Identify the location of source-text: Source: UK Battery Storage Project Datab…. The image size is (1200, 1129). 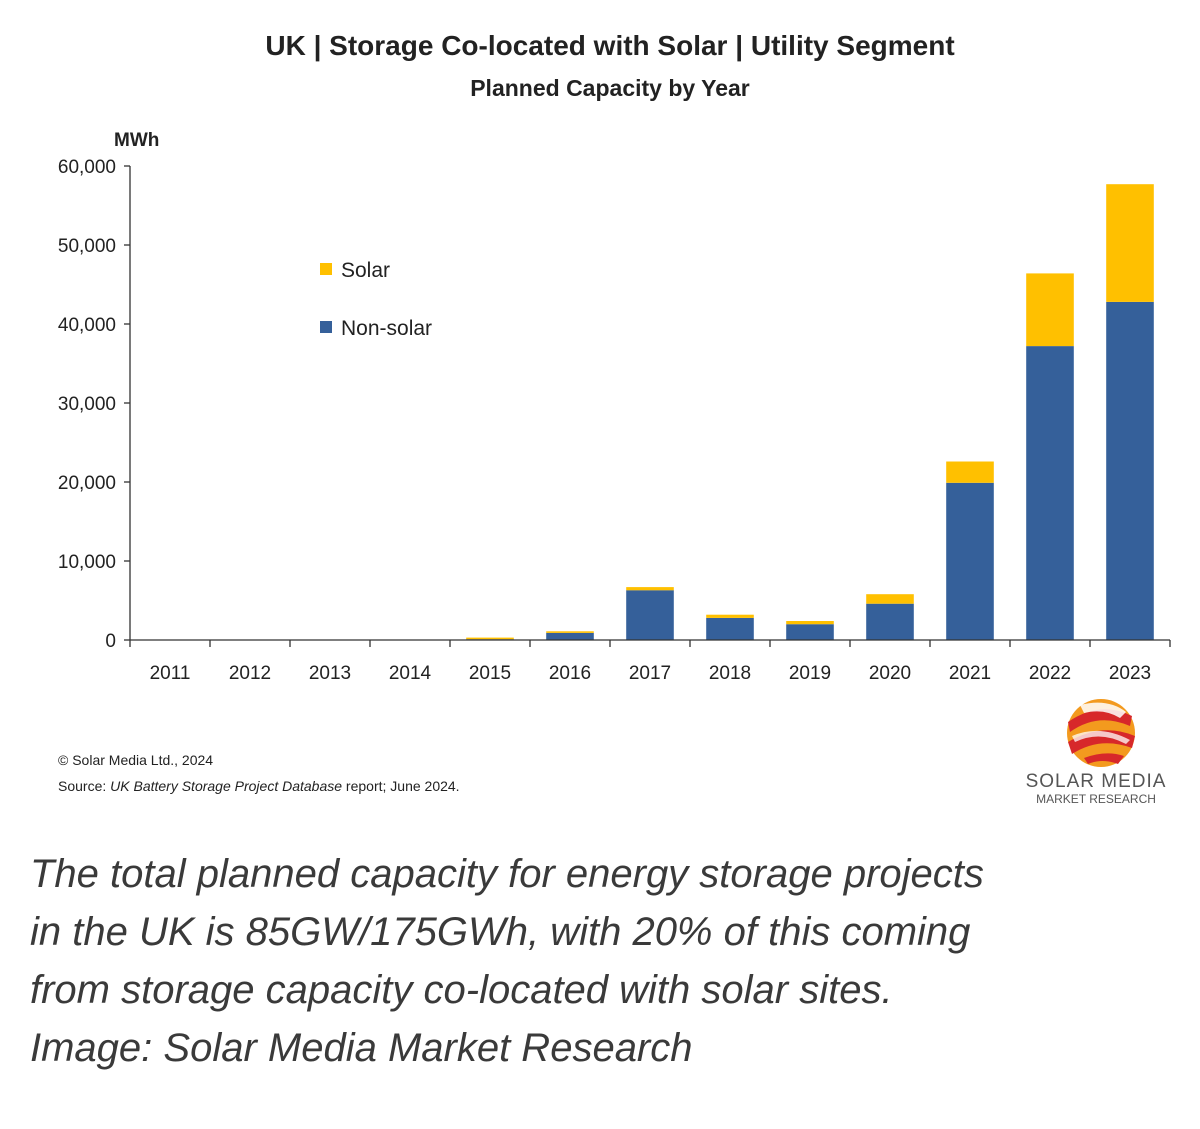
(259, 786).